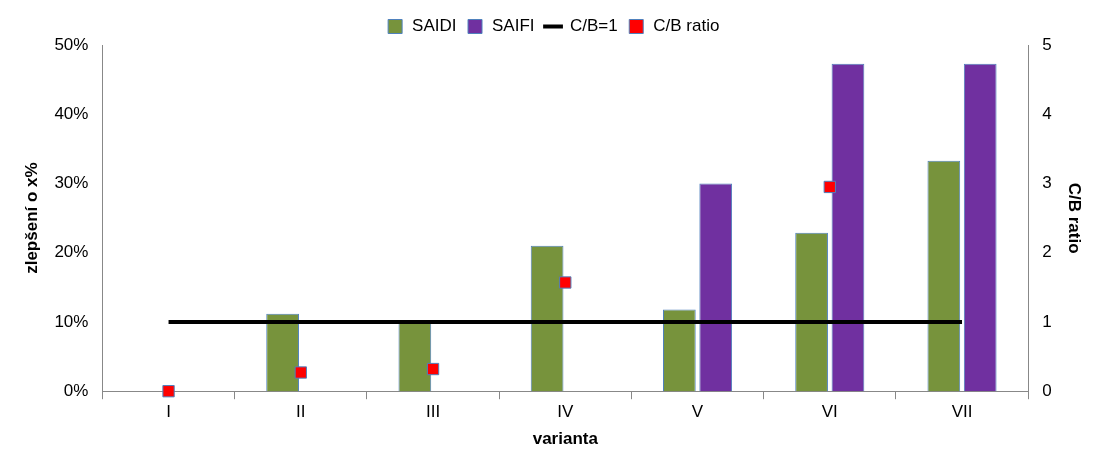 The width and height of the screenshot is (1106, 467). Describe the element at coordinates (168, 412) in the screenshot. I see `x-tick-label: I` at that location.